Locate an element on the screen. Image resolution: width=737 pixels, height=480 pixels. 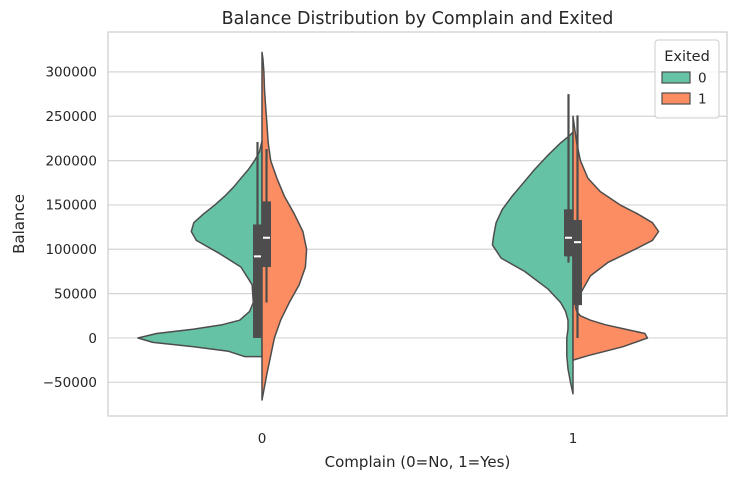
violin-right-cat1 is located at coordinates (616, 238).